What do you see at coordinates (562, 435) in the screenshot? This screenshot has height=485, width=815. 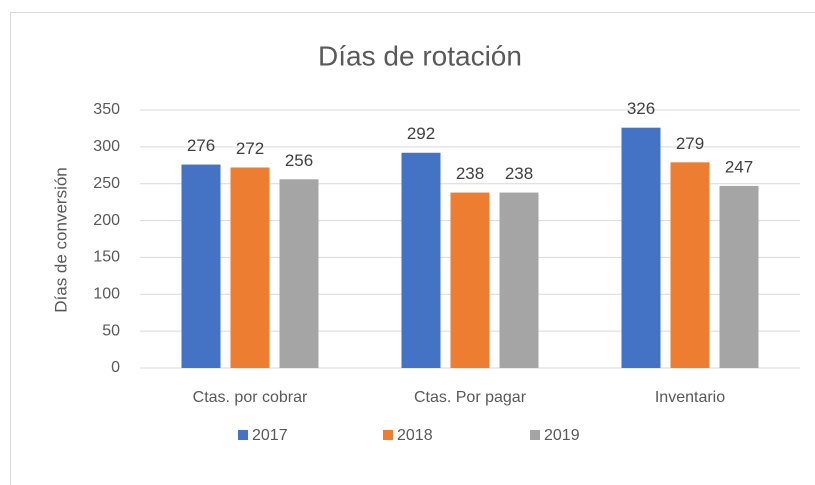 I see `legend-label: 2019` at bounding box center [562, 435].